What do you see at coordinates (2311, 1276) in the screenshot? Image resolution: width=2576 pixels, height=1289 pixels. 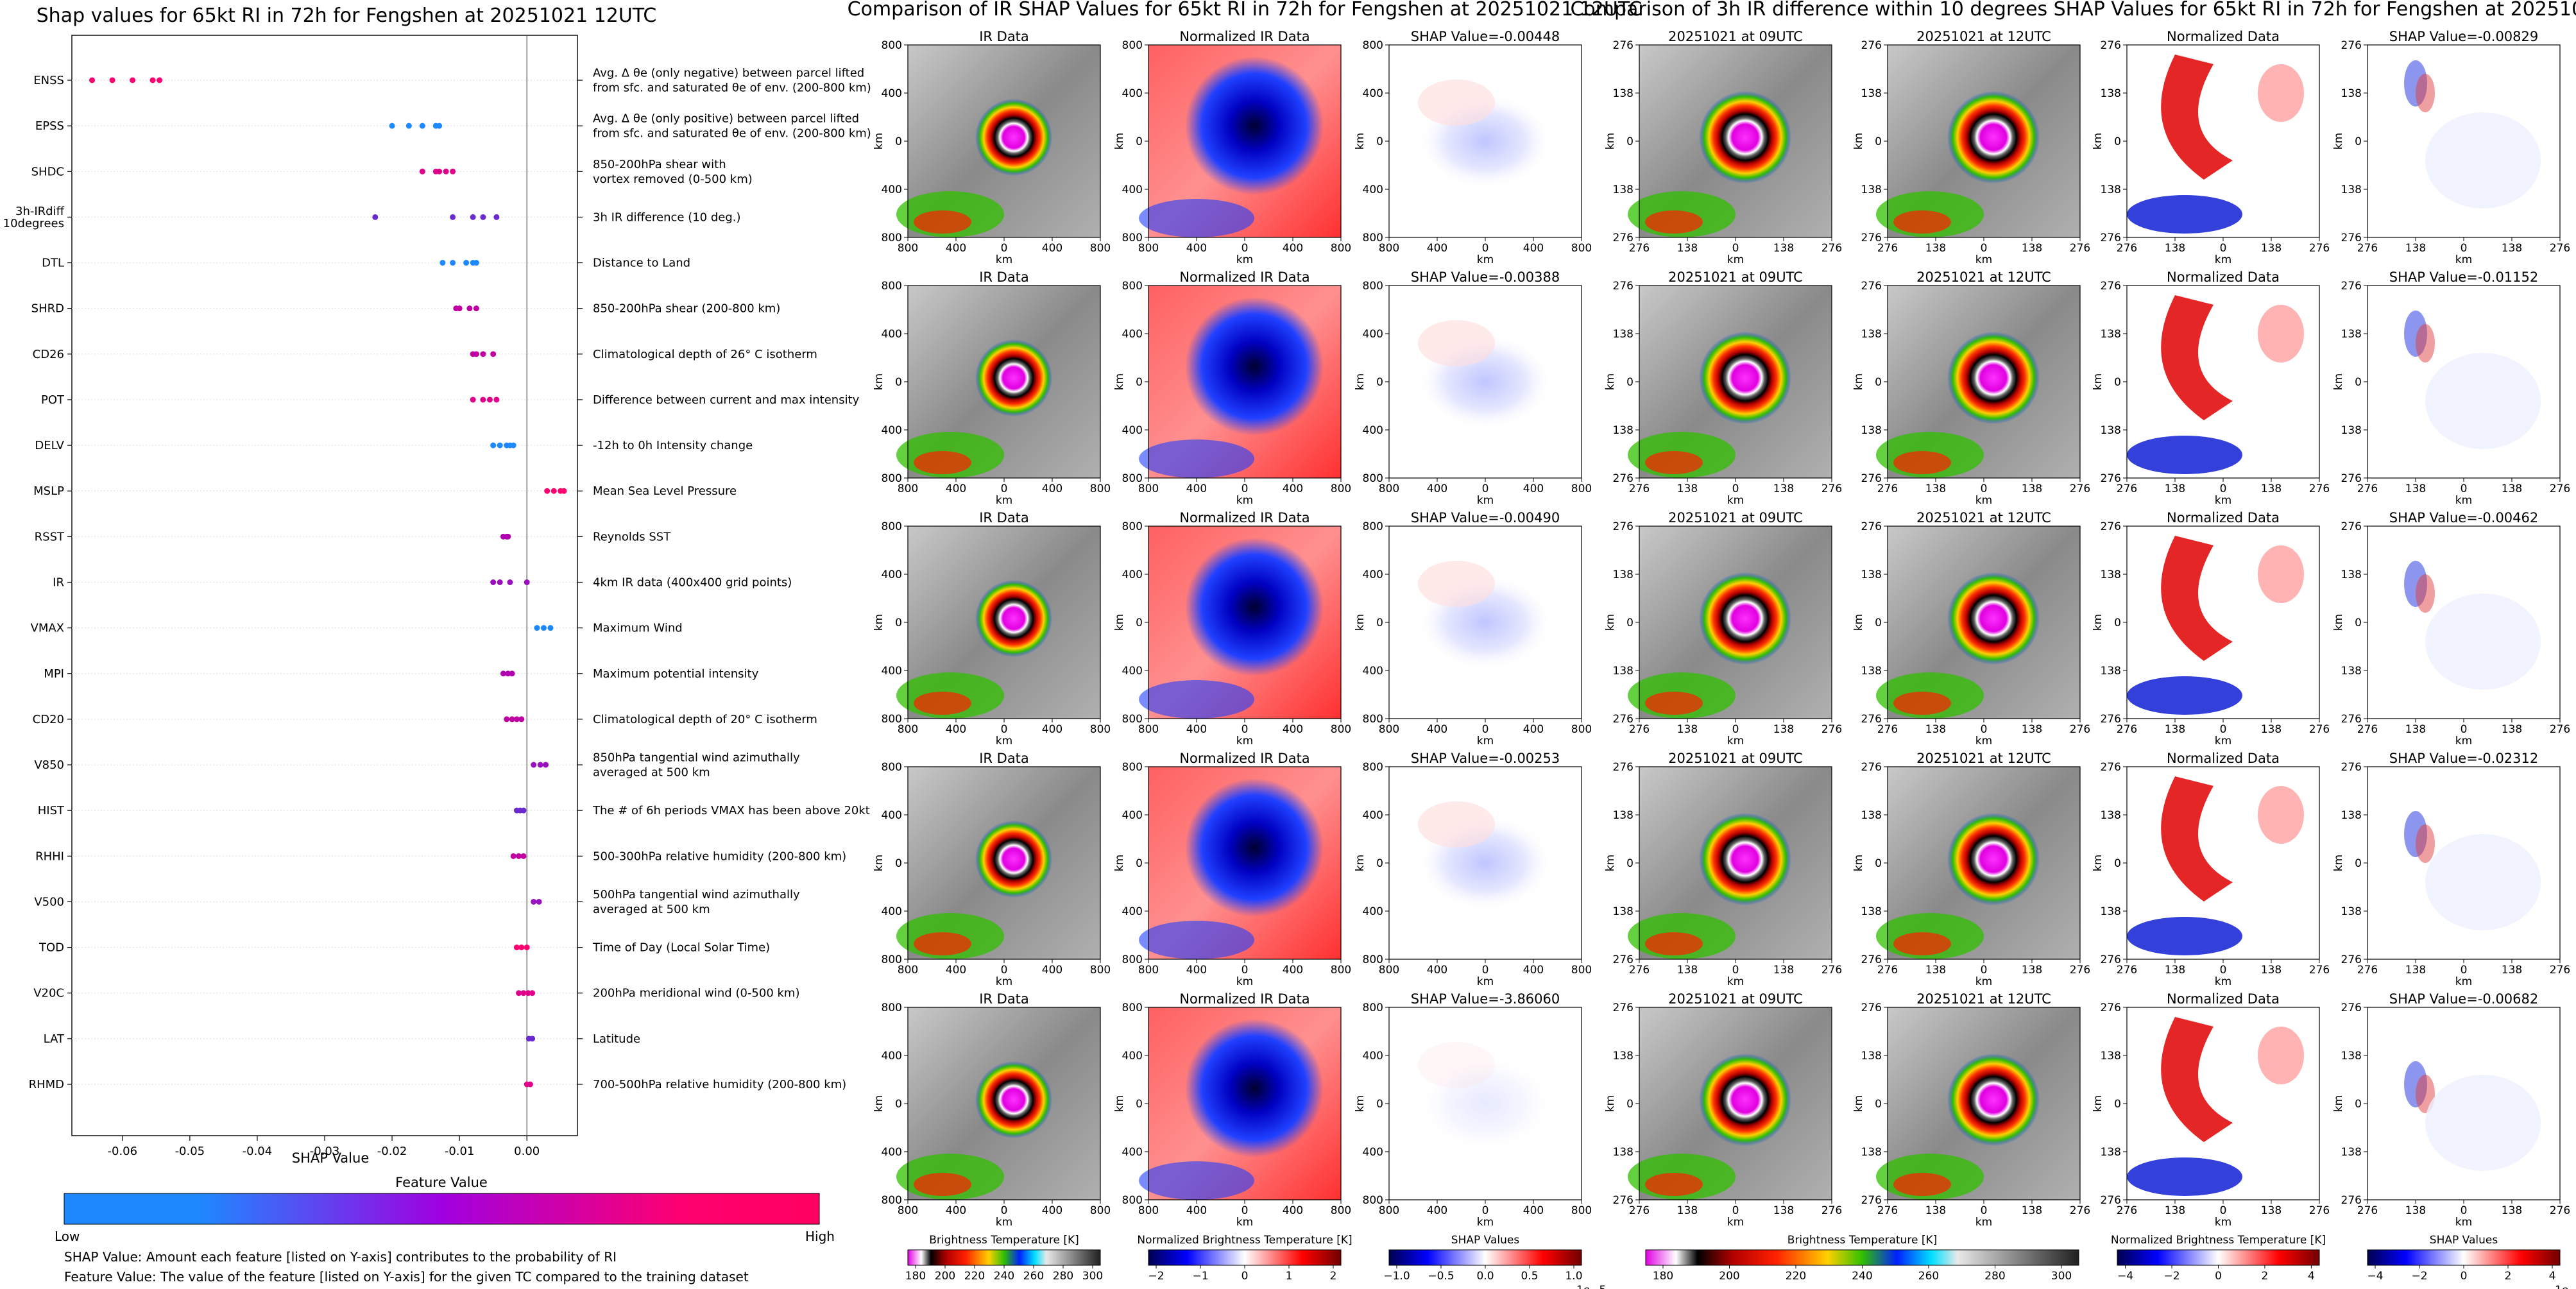 I see `colorbar-tick-label: 4` at bounding box center [2311, 1276].